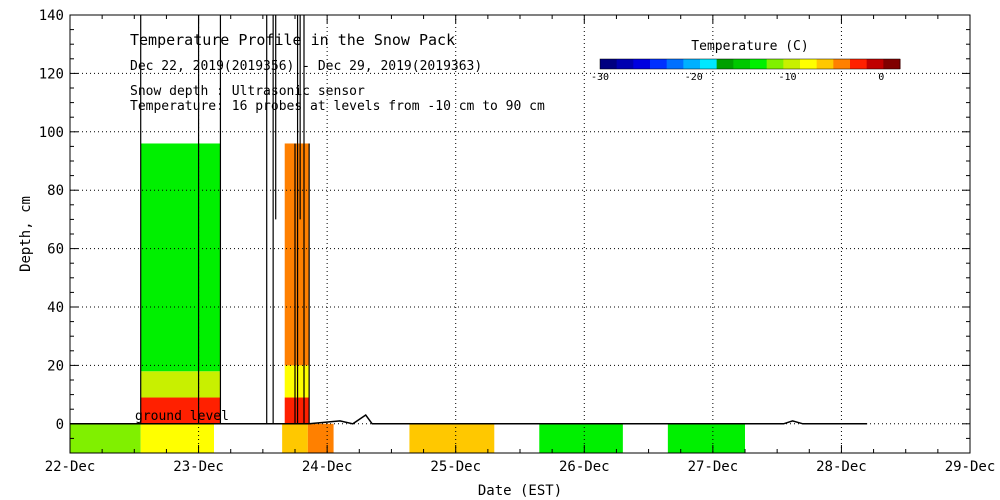 The width and height of the screenshot is (1000, 500). What do you see at coordinates (455, 467) in the screenshot?
I see `x-tick-label: 25-Dec` at bounding box center [455, 467].